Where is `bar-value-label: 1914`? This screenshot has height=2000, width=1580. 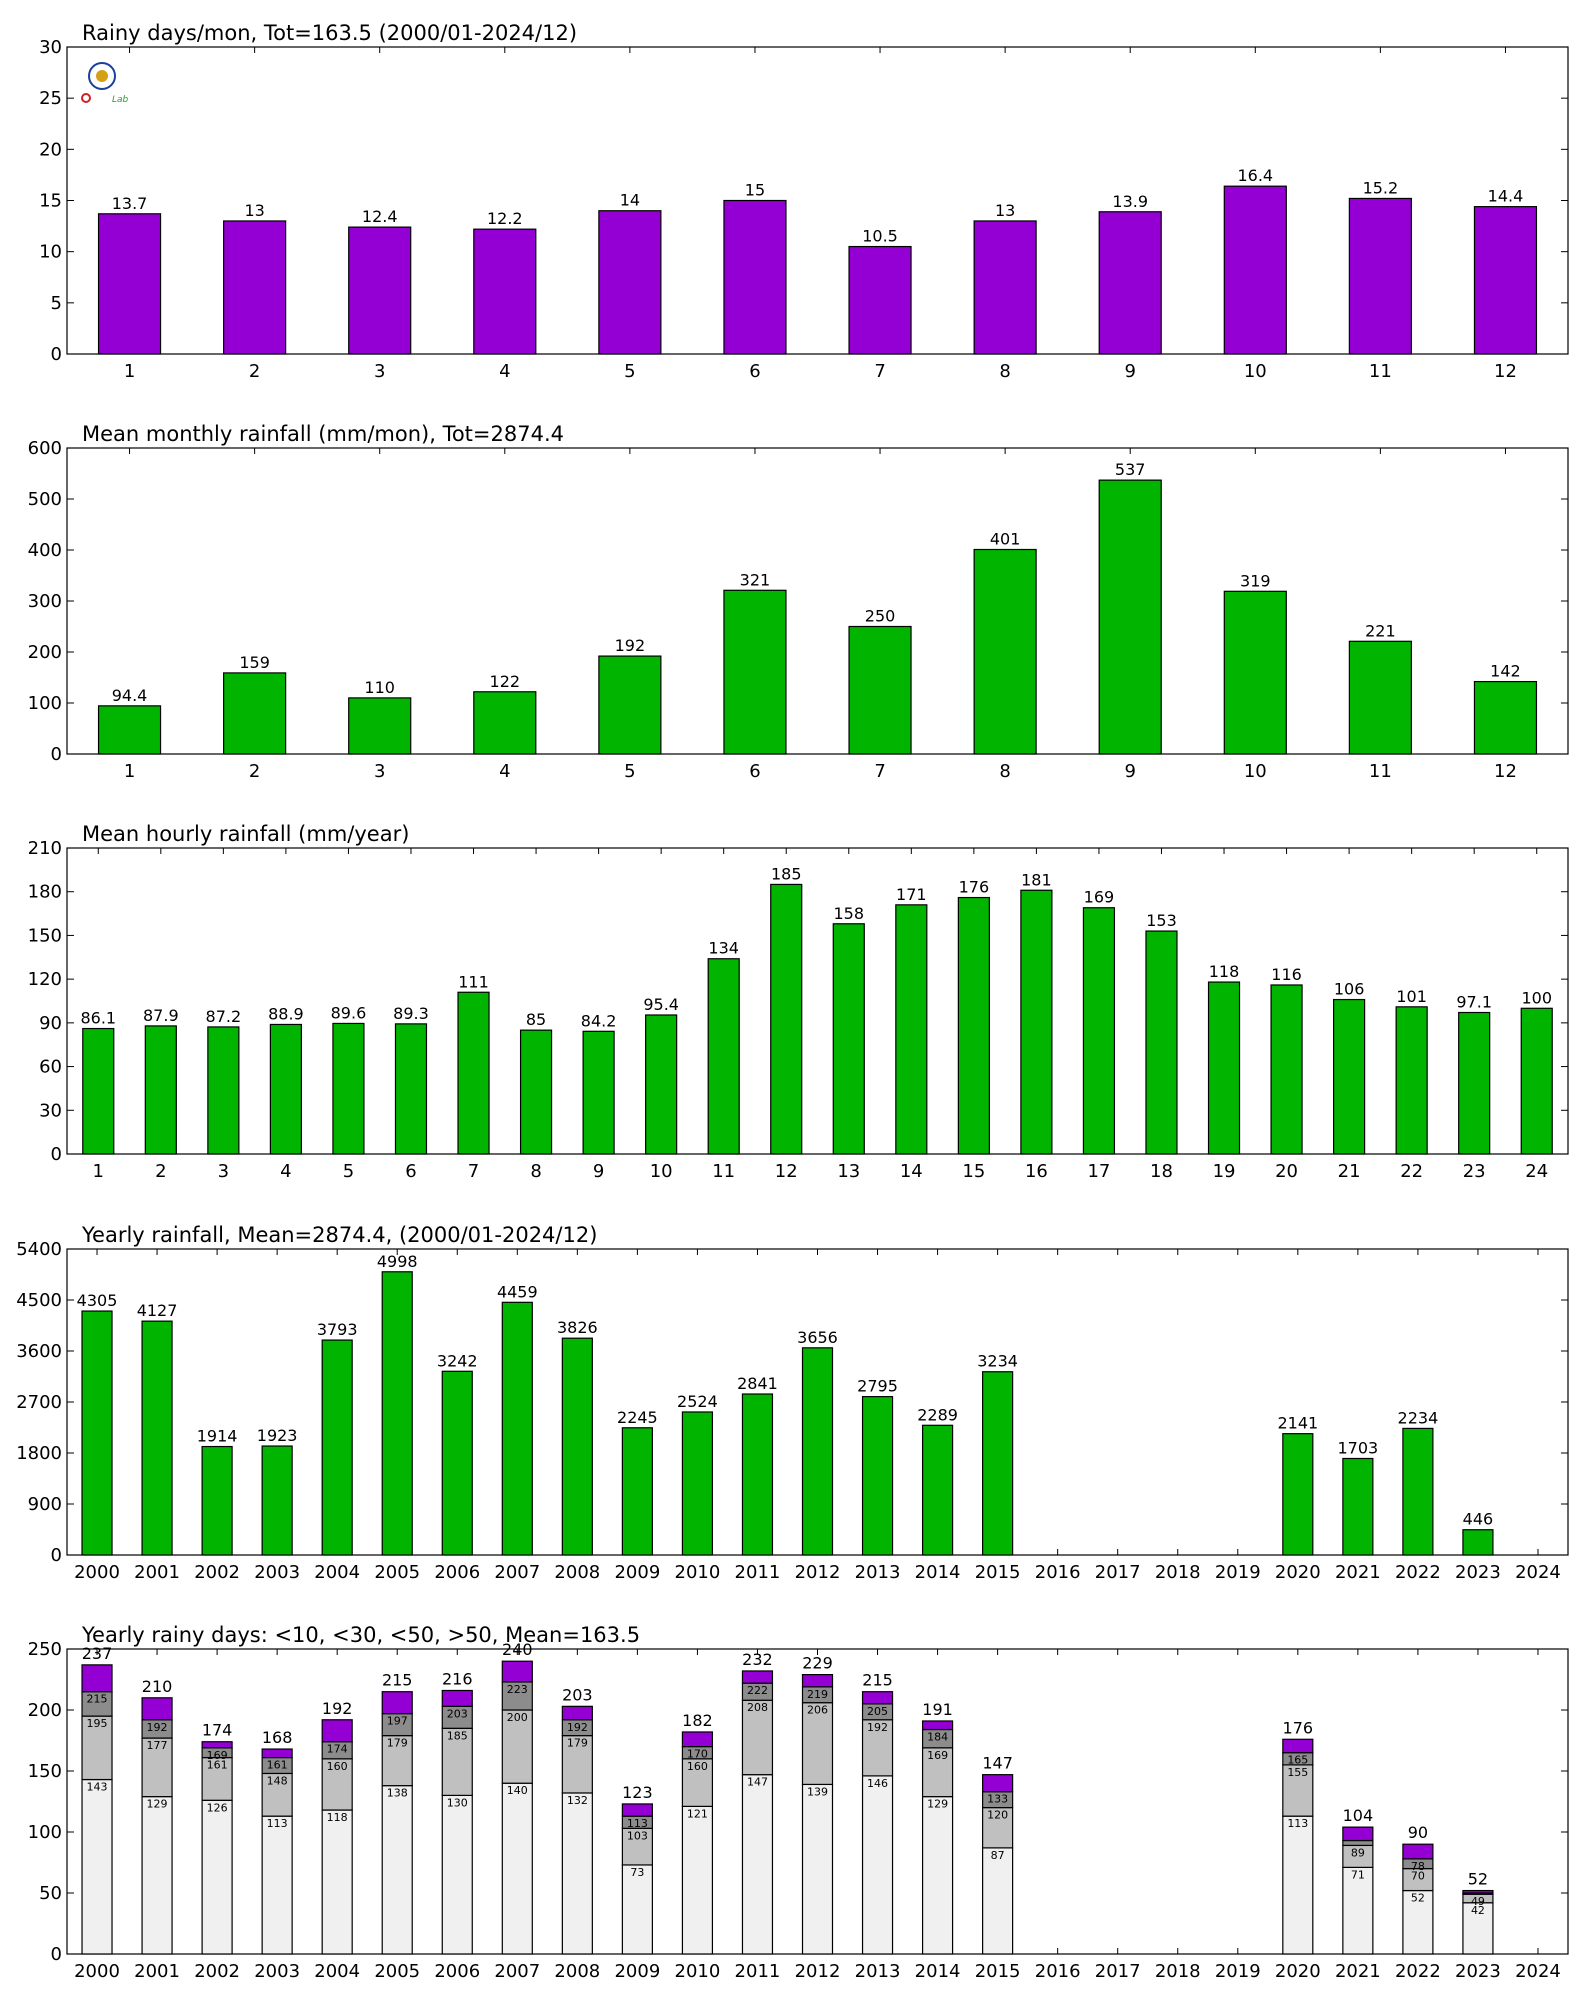
bar-value-label: 1914 is located at coordinates (217, 1436).